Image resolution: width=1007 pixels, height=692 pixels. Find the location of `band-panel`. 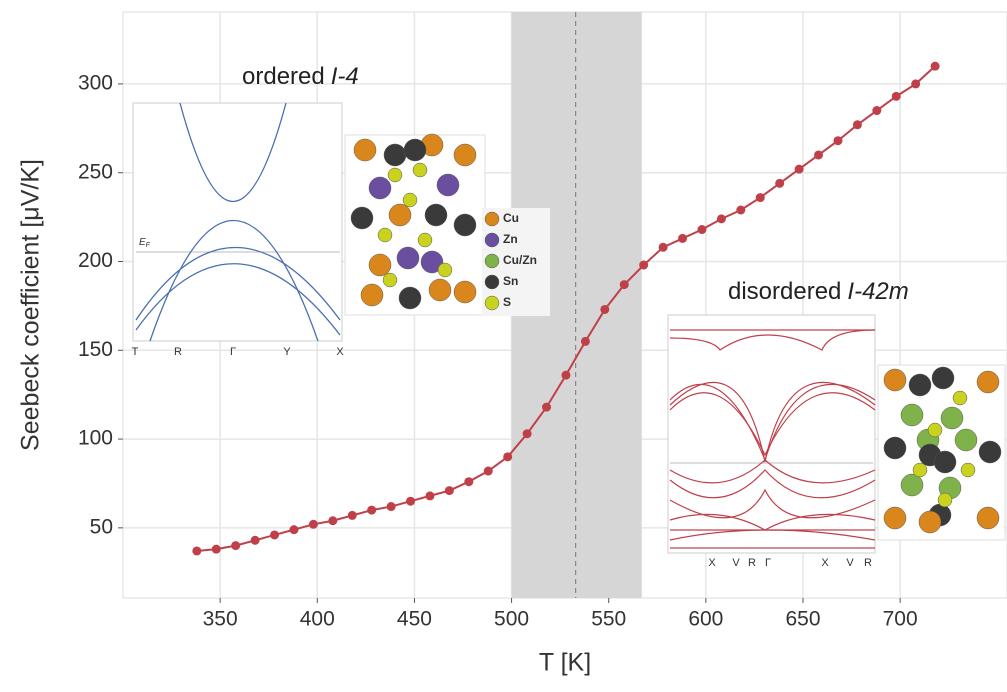

band-panel is located at coordinates (237, 222).